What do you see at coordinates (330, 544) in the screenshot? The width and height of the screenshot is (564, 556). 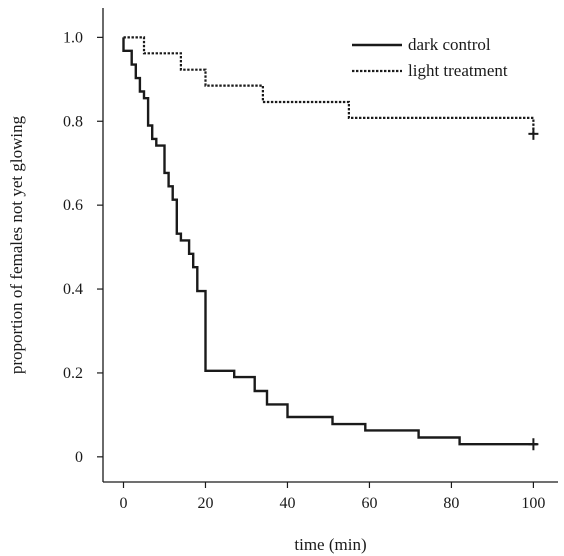 I see `x-axis-label: time (min)` at bounding box center [330, 544].